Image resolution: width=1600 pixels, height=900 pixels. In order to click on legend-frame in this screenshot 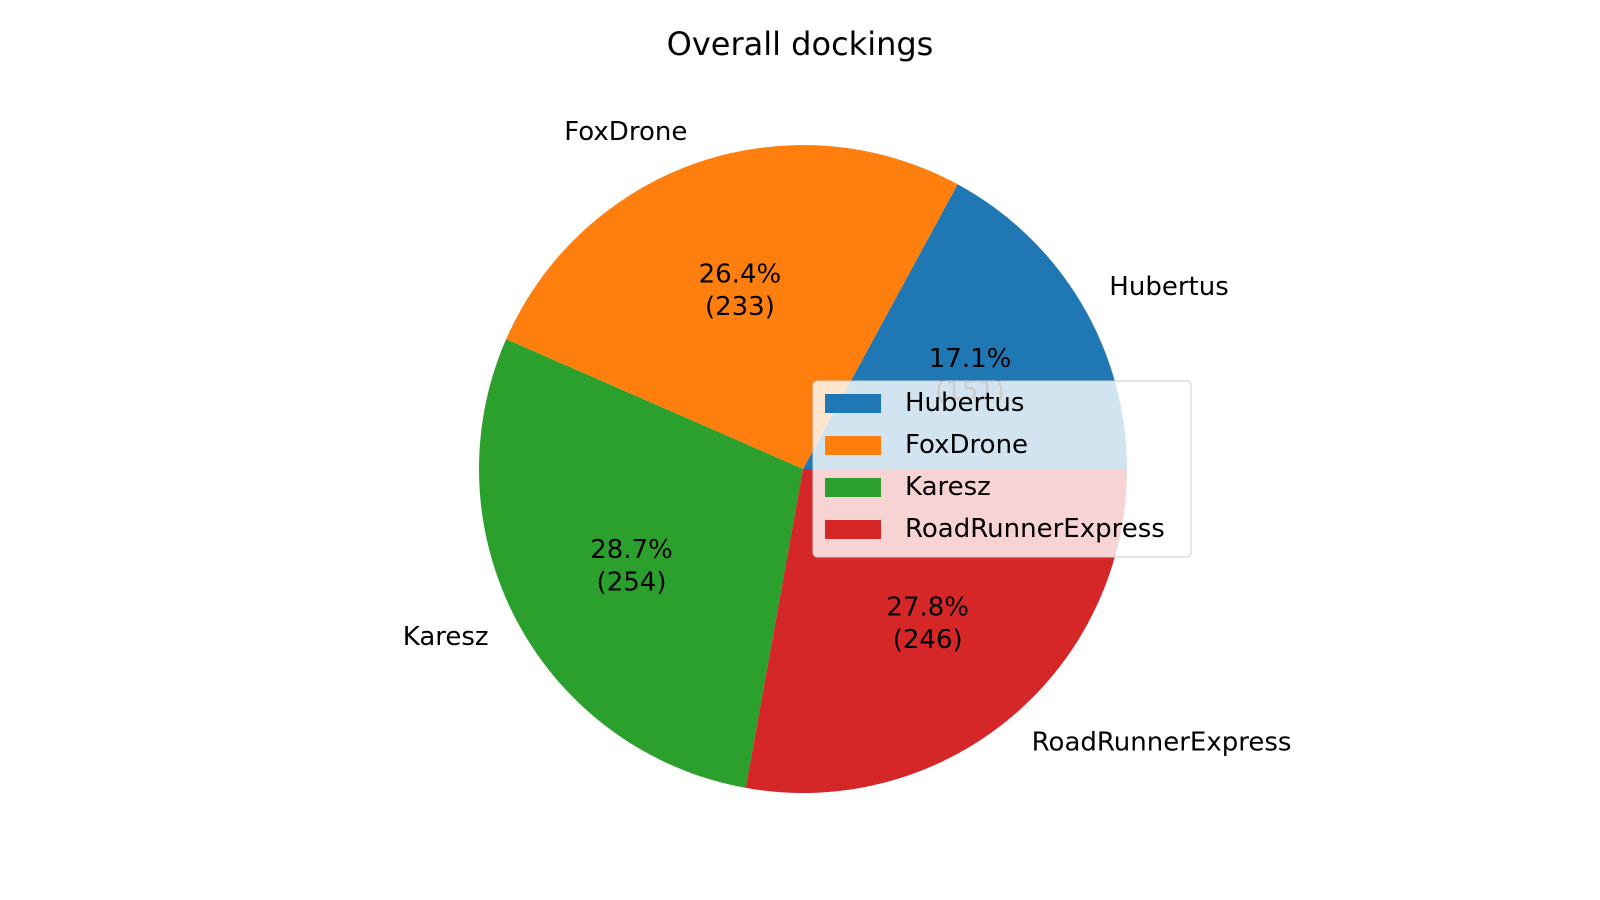, I will do `click(1002, 469)`.